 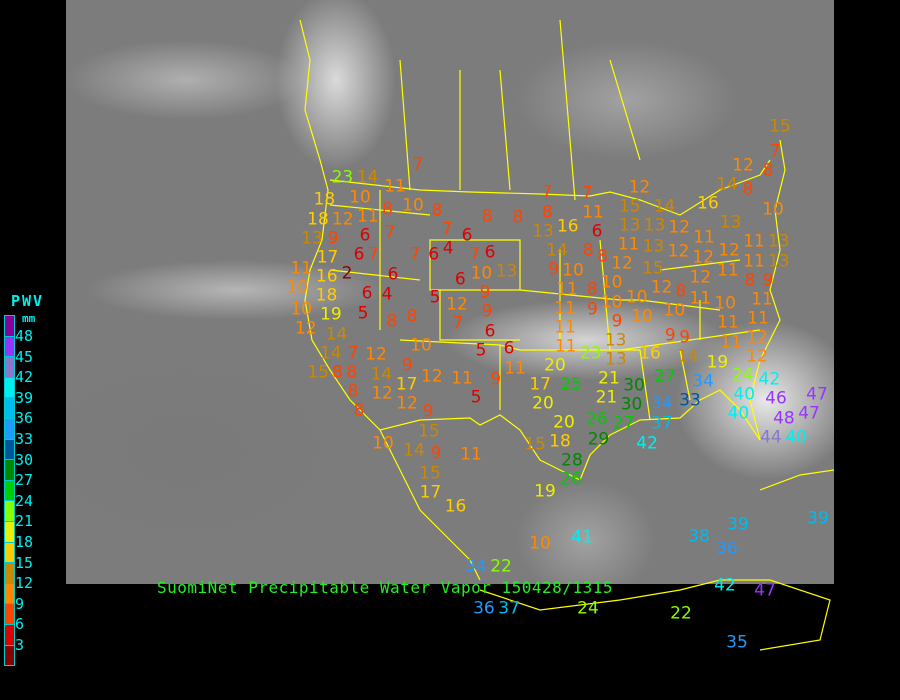 I want to click on pwv-station-value: 30, so click(x=631, y=404).